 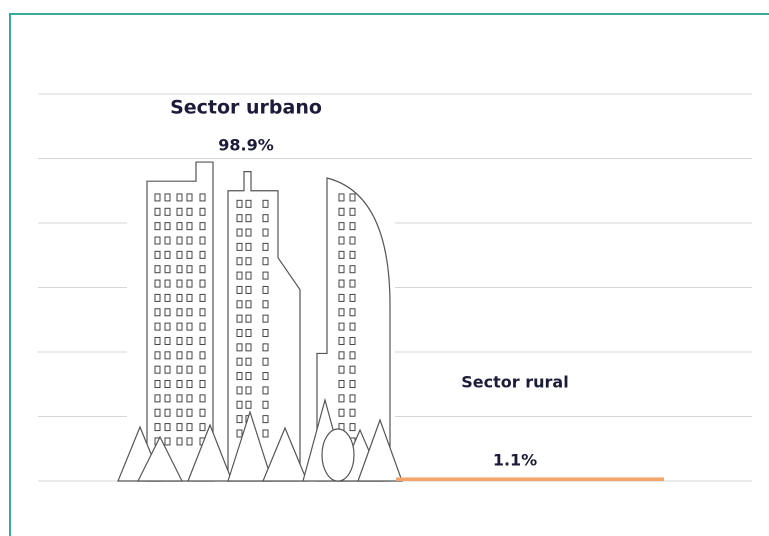 I want to click on value-label: 98.9%, so click(x=246, y=145).